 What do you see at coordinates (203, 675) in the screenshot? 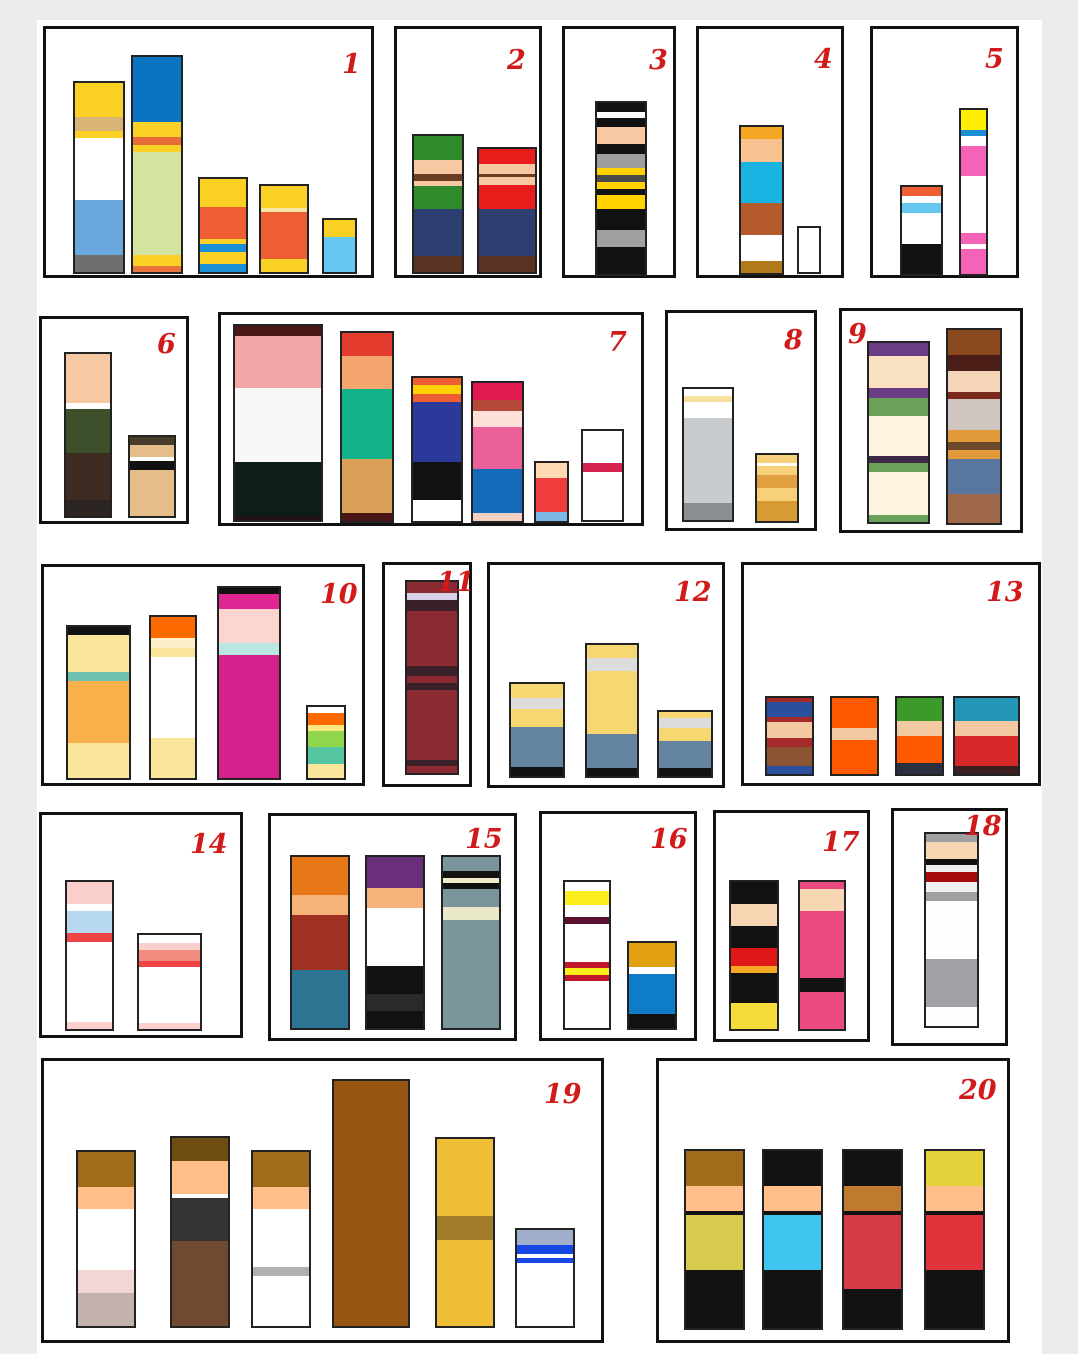
I see `palette-panel-10: 10` at bounding box center [203, 675].